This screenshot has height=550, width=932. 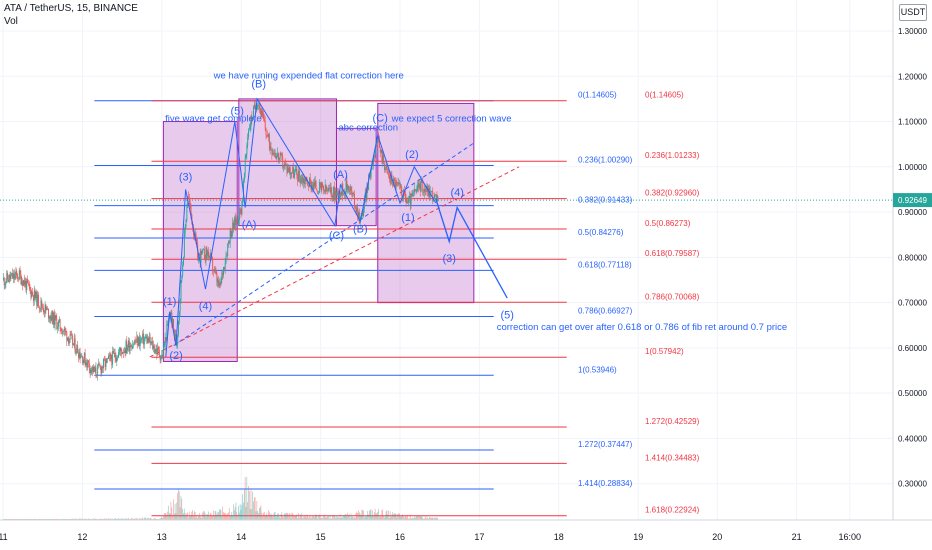 What do you see at coordinates (912, 275) in the screenshot?
I see `price-axis` at bounding box center [912, 275].